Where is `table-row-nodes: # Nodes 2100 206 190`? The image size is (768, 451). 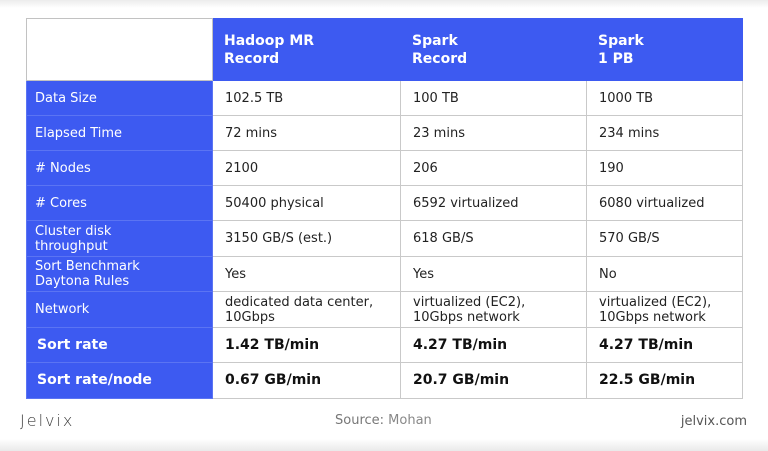
table-row-nodes: # Nodes 2100 206 190 is located at coordinates (384, 168).